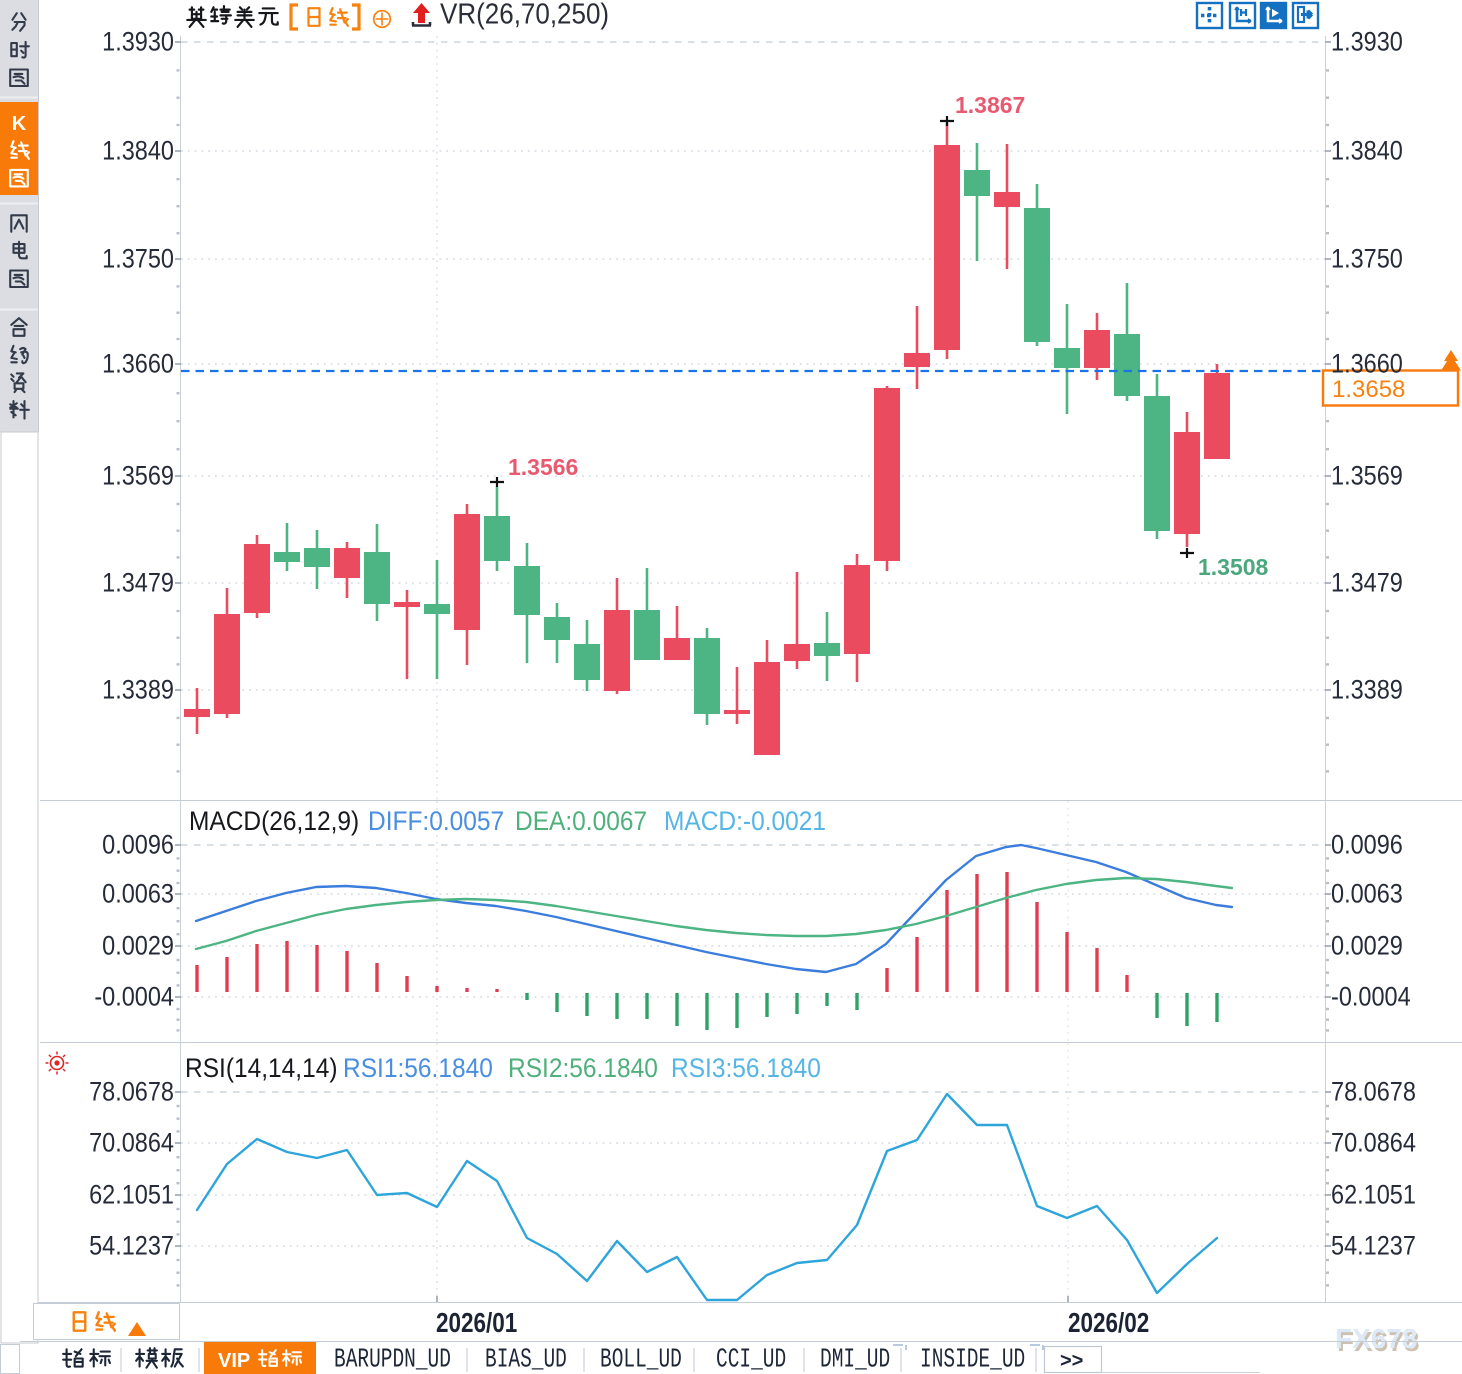 Image resolution: width=1462 pixels, height=1374 pixels. What do you see at coordinates (524, 15) in the screenshot?
I see `svg-text: VR(26,70,250)` at bounding box center [524, 15].